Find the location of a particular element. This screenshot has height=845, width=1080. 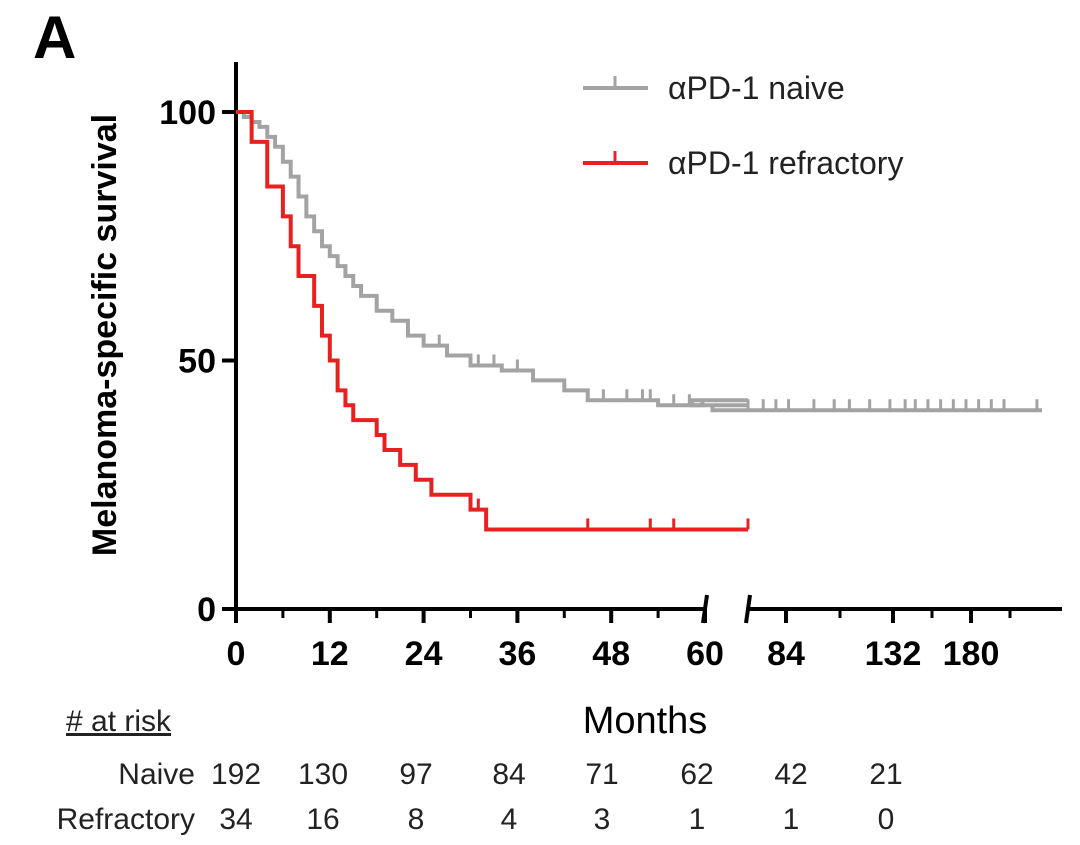

at-risk-count: 21 is located at coordinates (885, 774).